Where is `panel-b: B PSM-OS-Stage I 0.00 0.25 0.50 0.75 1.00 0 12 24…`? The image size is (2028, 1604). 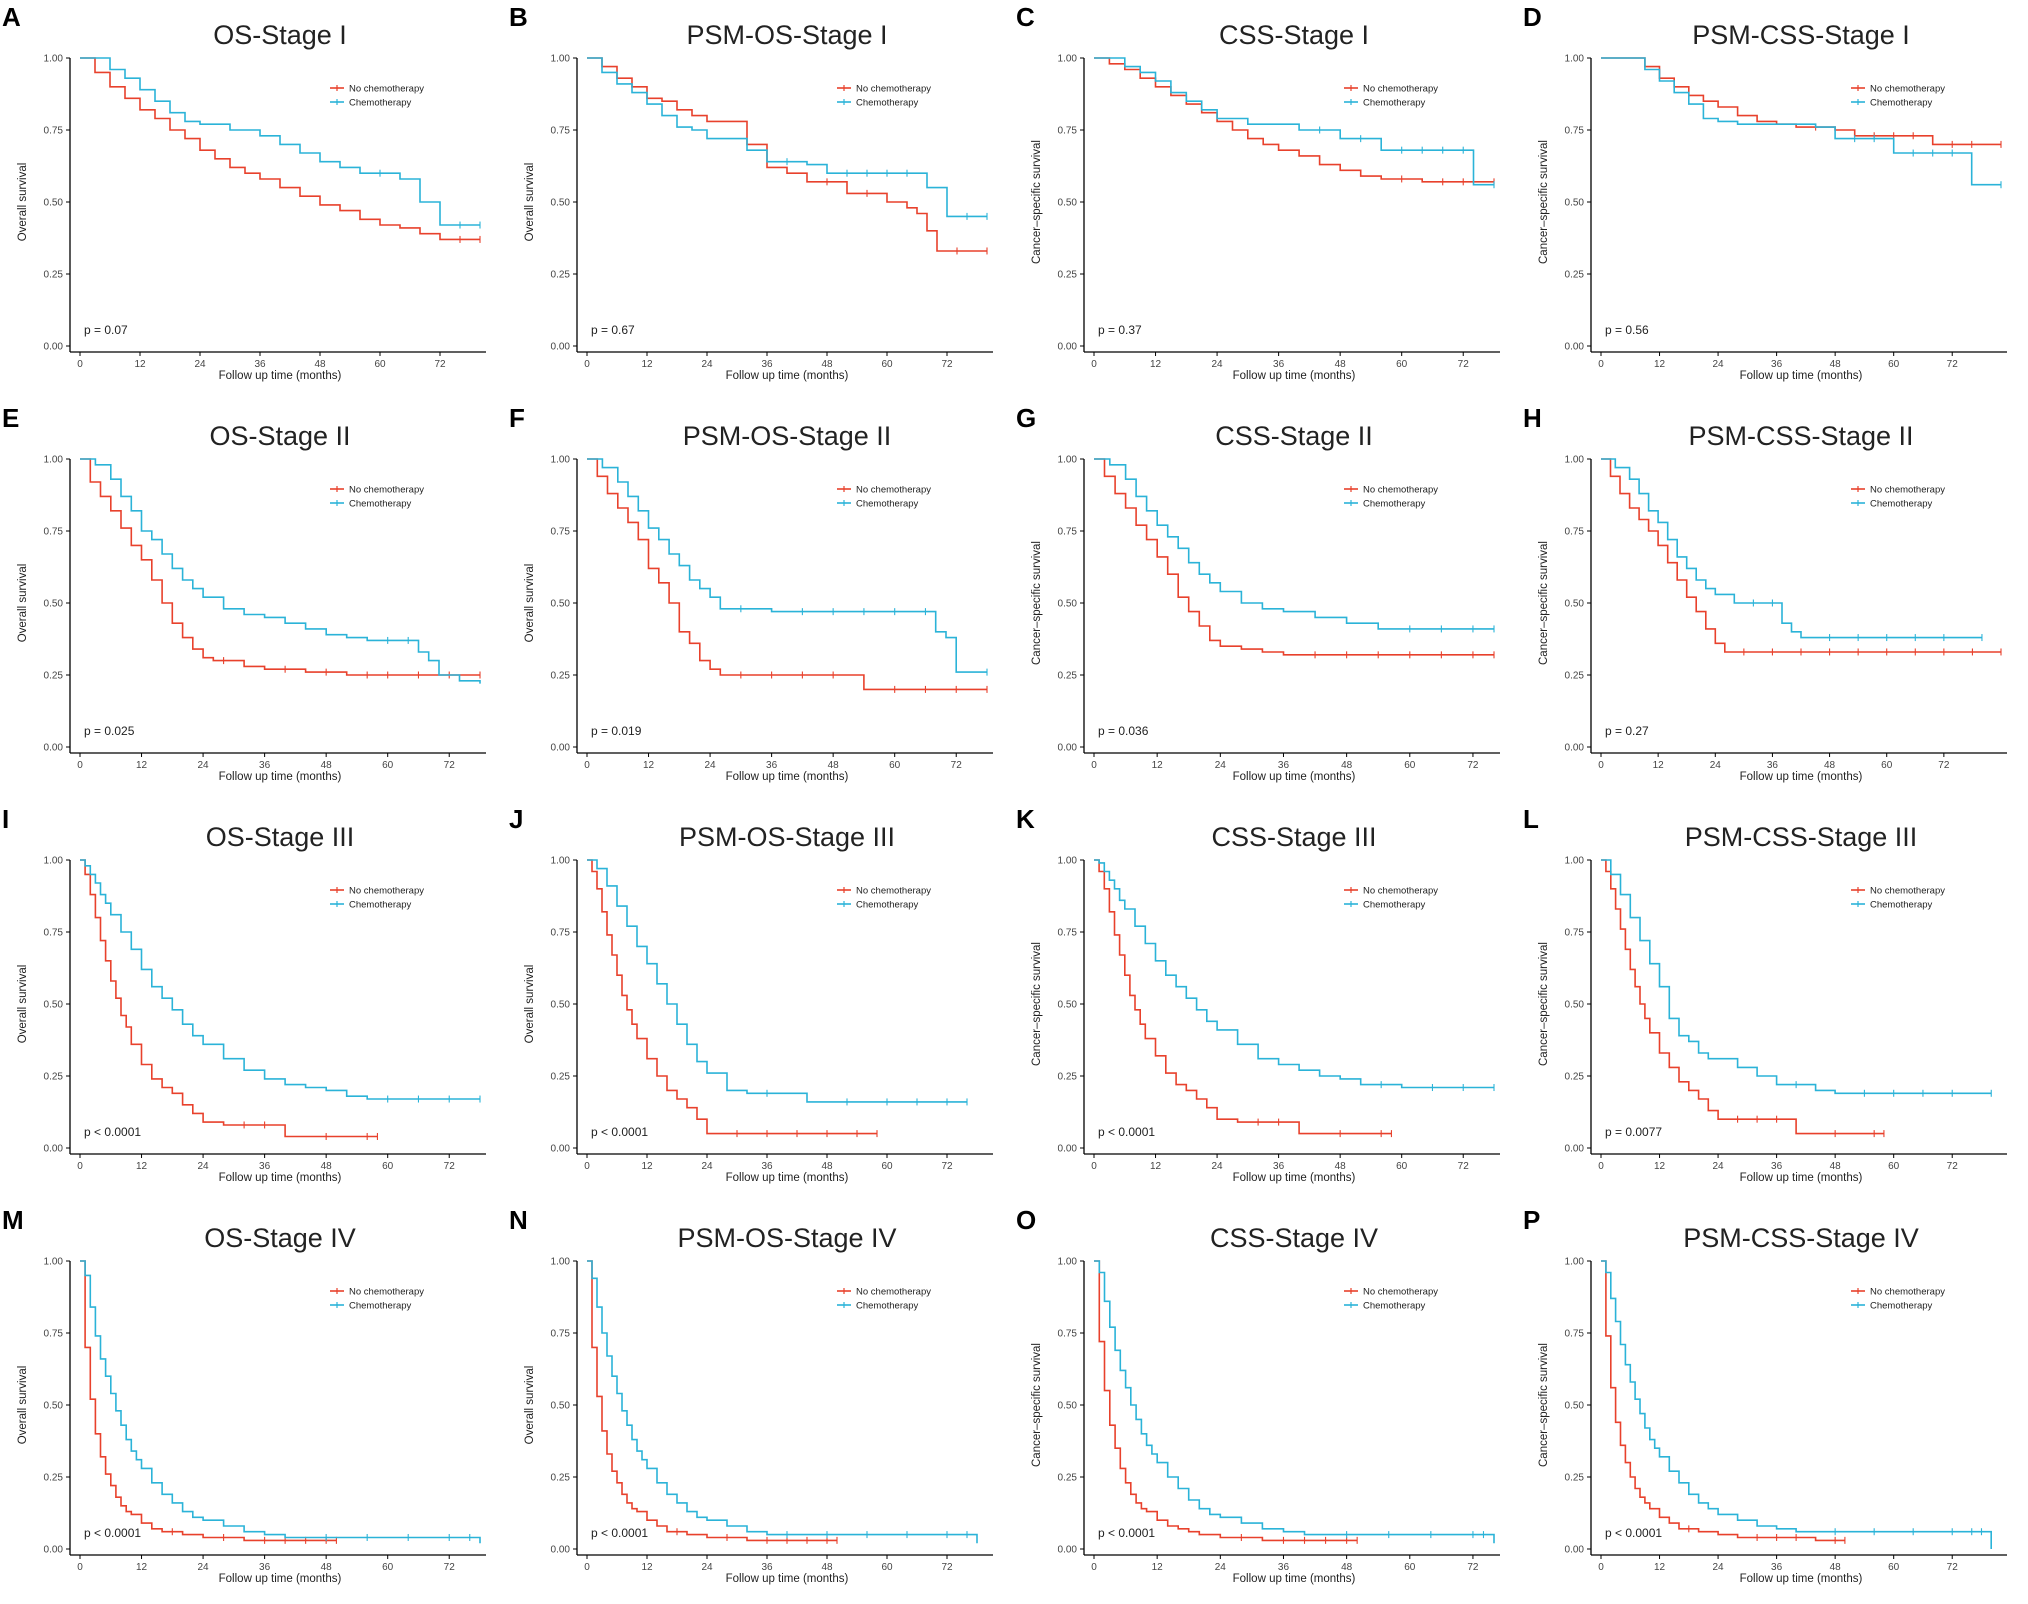
panel-b: B PSM-OS-Stage I 0.00 0.25 0.50 0.75 1.00 0 12 24… is located at coordinates (751, 192).